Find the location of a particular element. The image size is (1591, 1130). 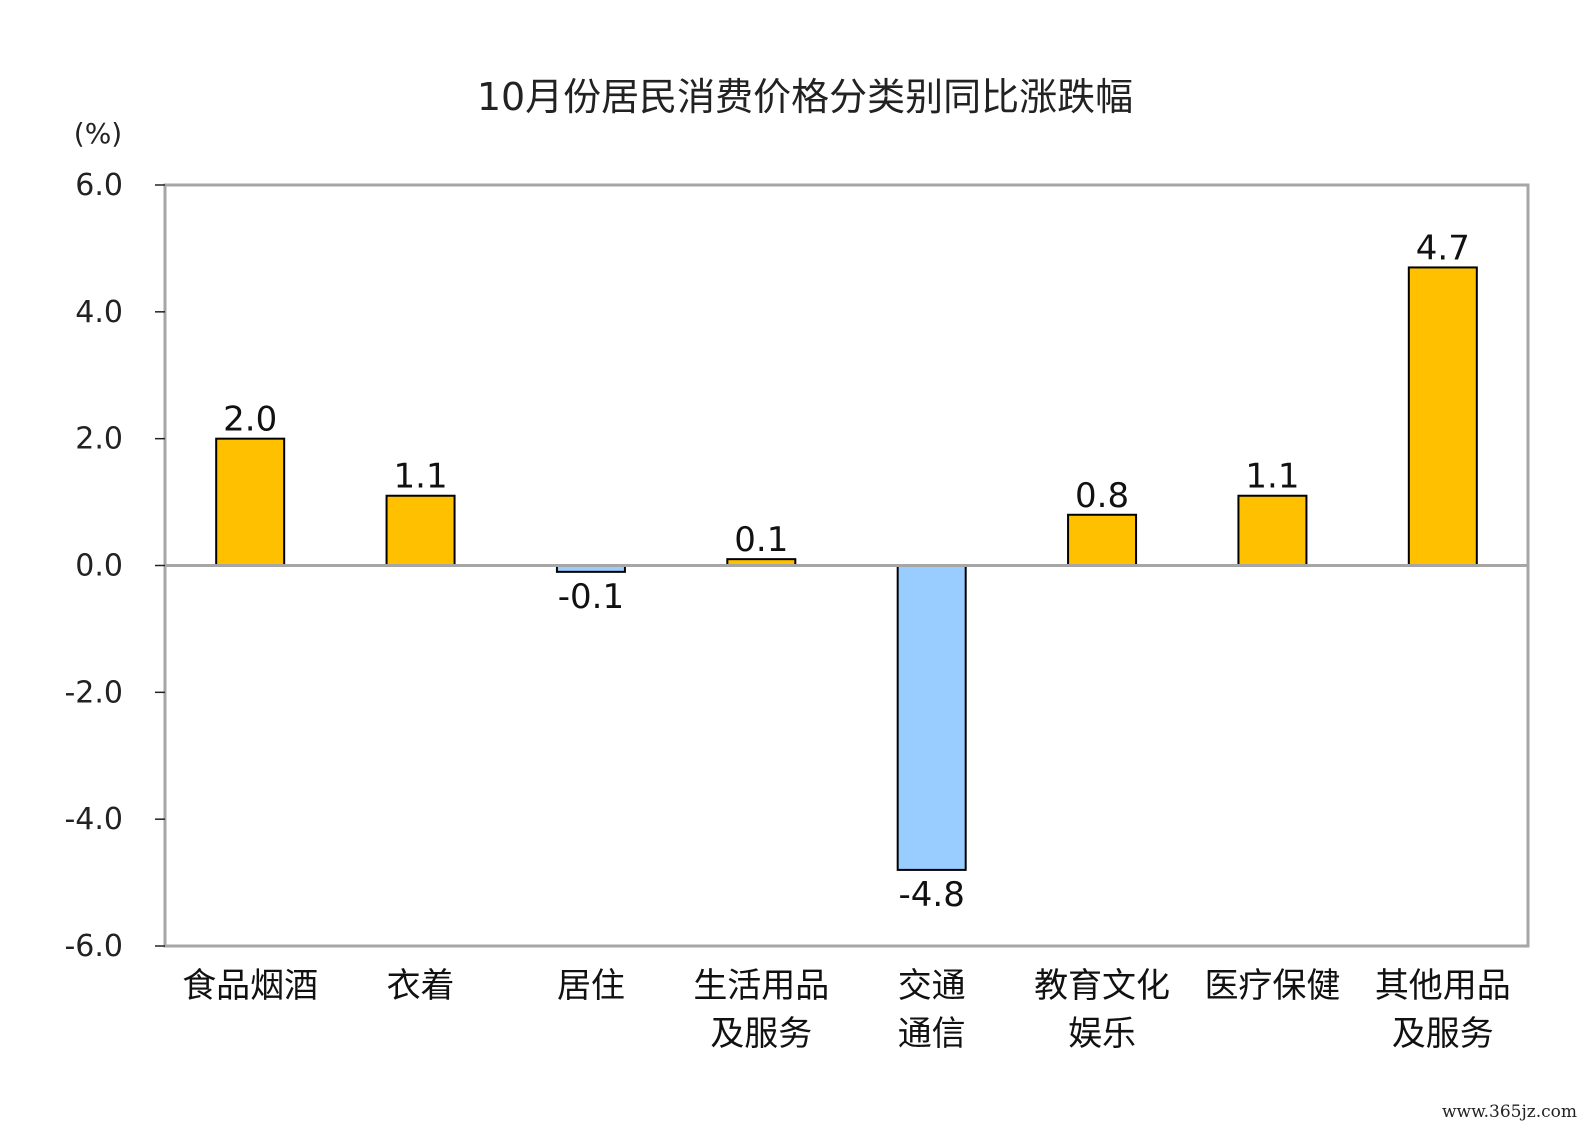

y-tick-label: -2.0 is located at coordinates (93, 692).